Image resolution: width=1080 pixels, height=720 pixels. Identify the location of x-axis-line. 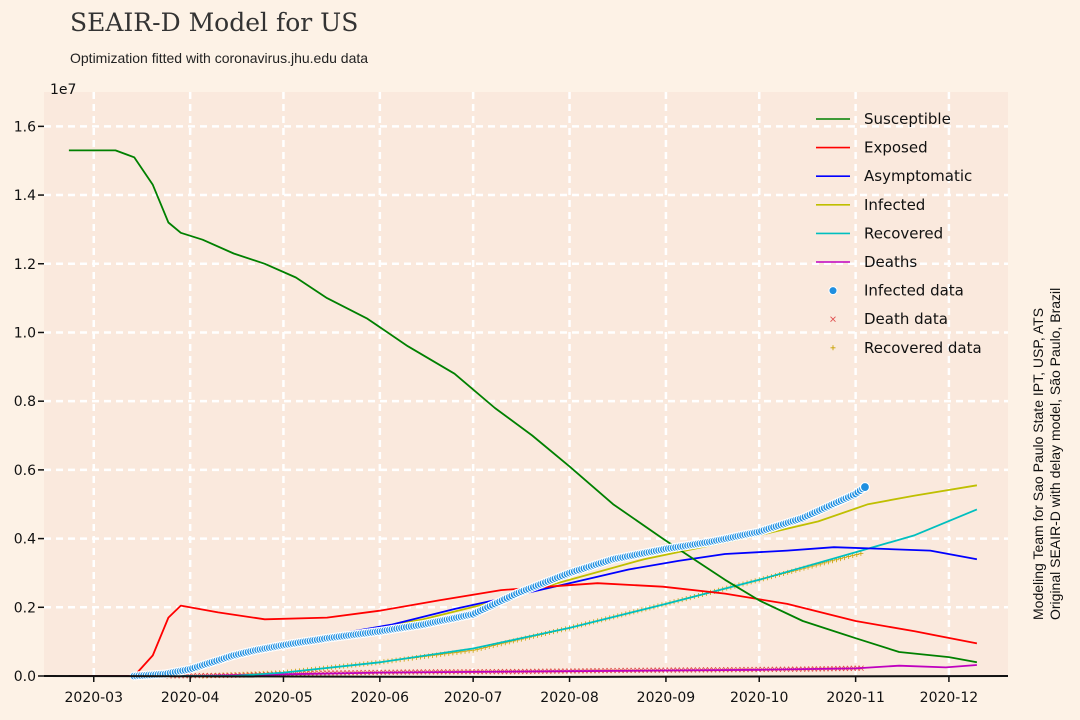
(526, 676).